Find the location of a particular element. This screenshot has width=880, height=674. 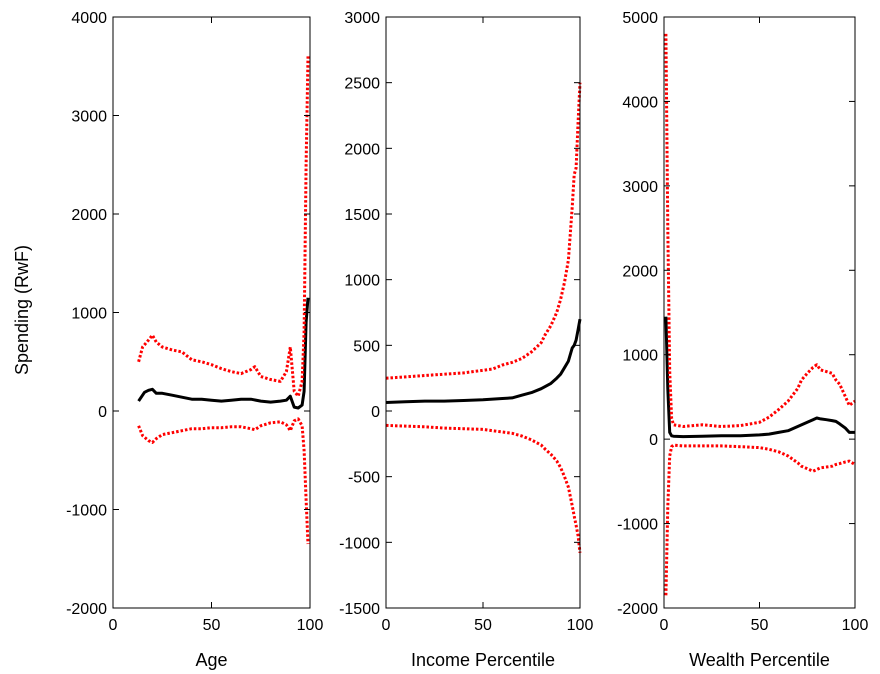

y-tick-label: 2500 is located at coordinates (362, 84).